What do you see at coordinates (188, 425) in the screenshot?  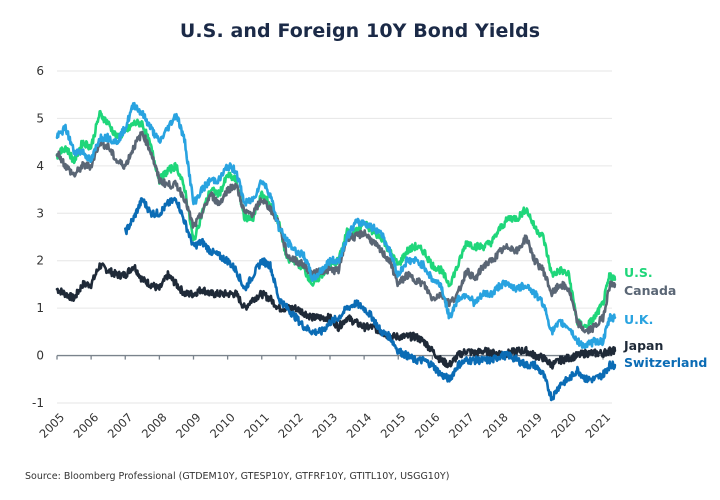 I see `x-tick-label: 2009` at bounding box center [188, 425].